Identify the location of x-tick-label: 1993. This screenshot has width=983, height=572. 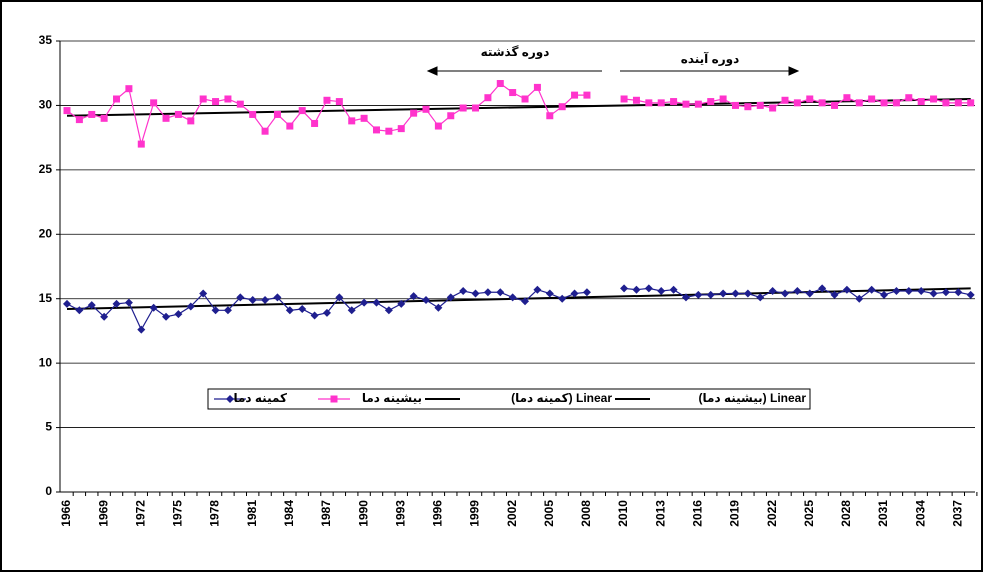
(400, 513).